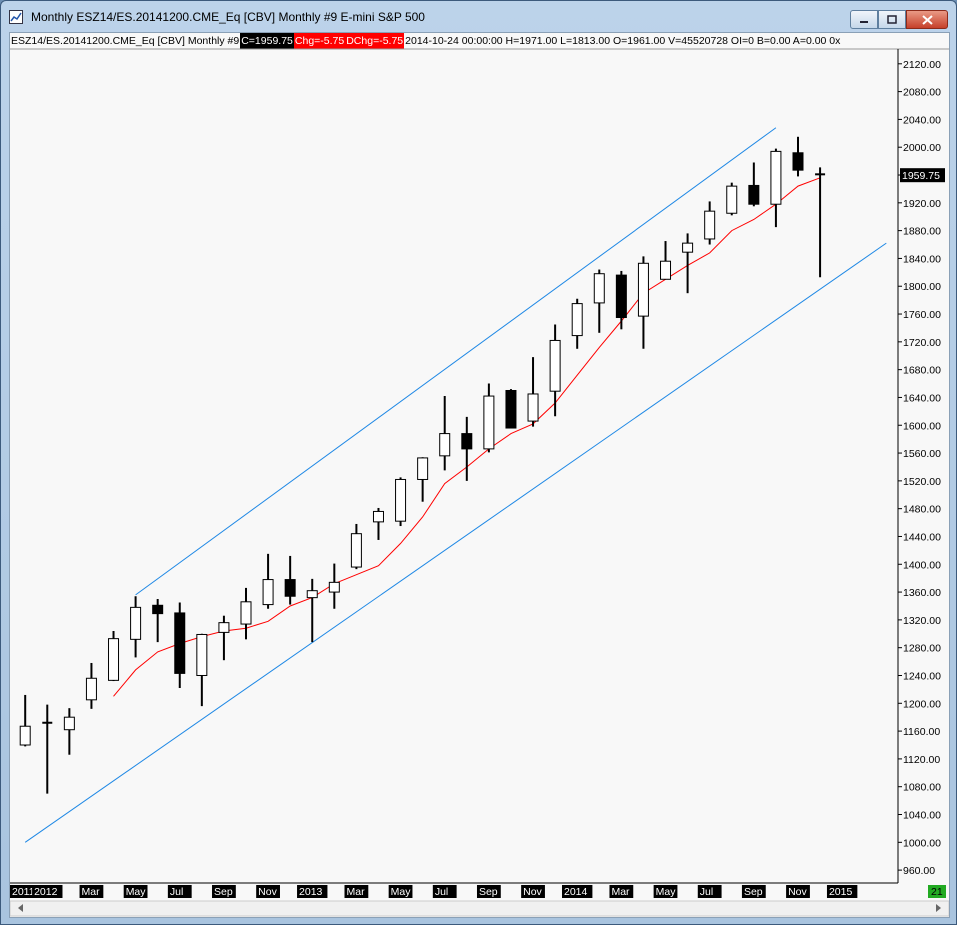 The image size is (957, 925). What do you see at coordinates (922, 621) in the screenshot?
I see `price-tick-label: 1320.00` at bounding box center [922, 621].